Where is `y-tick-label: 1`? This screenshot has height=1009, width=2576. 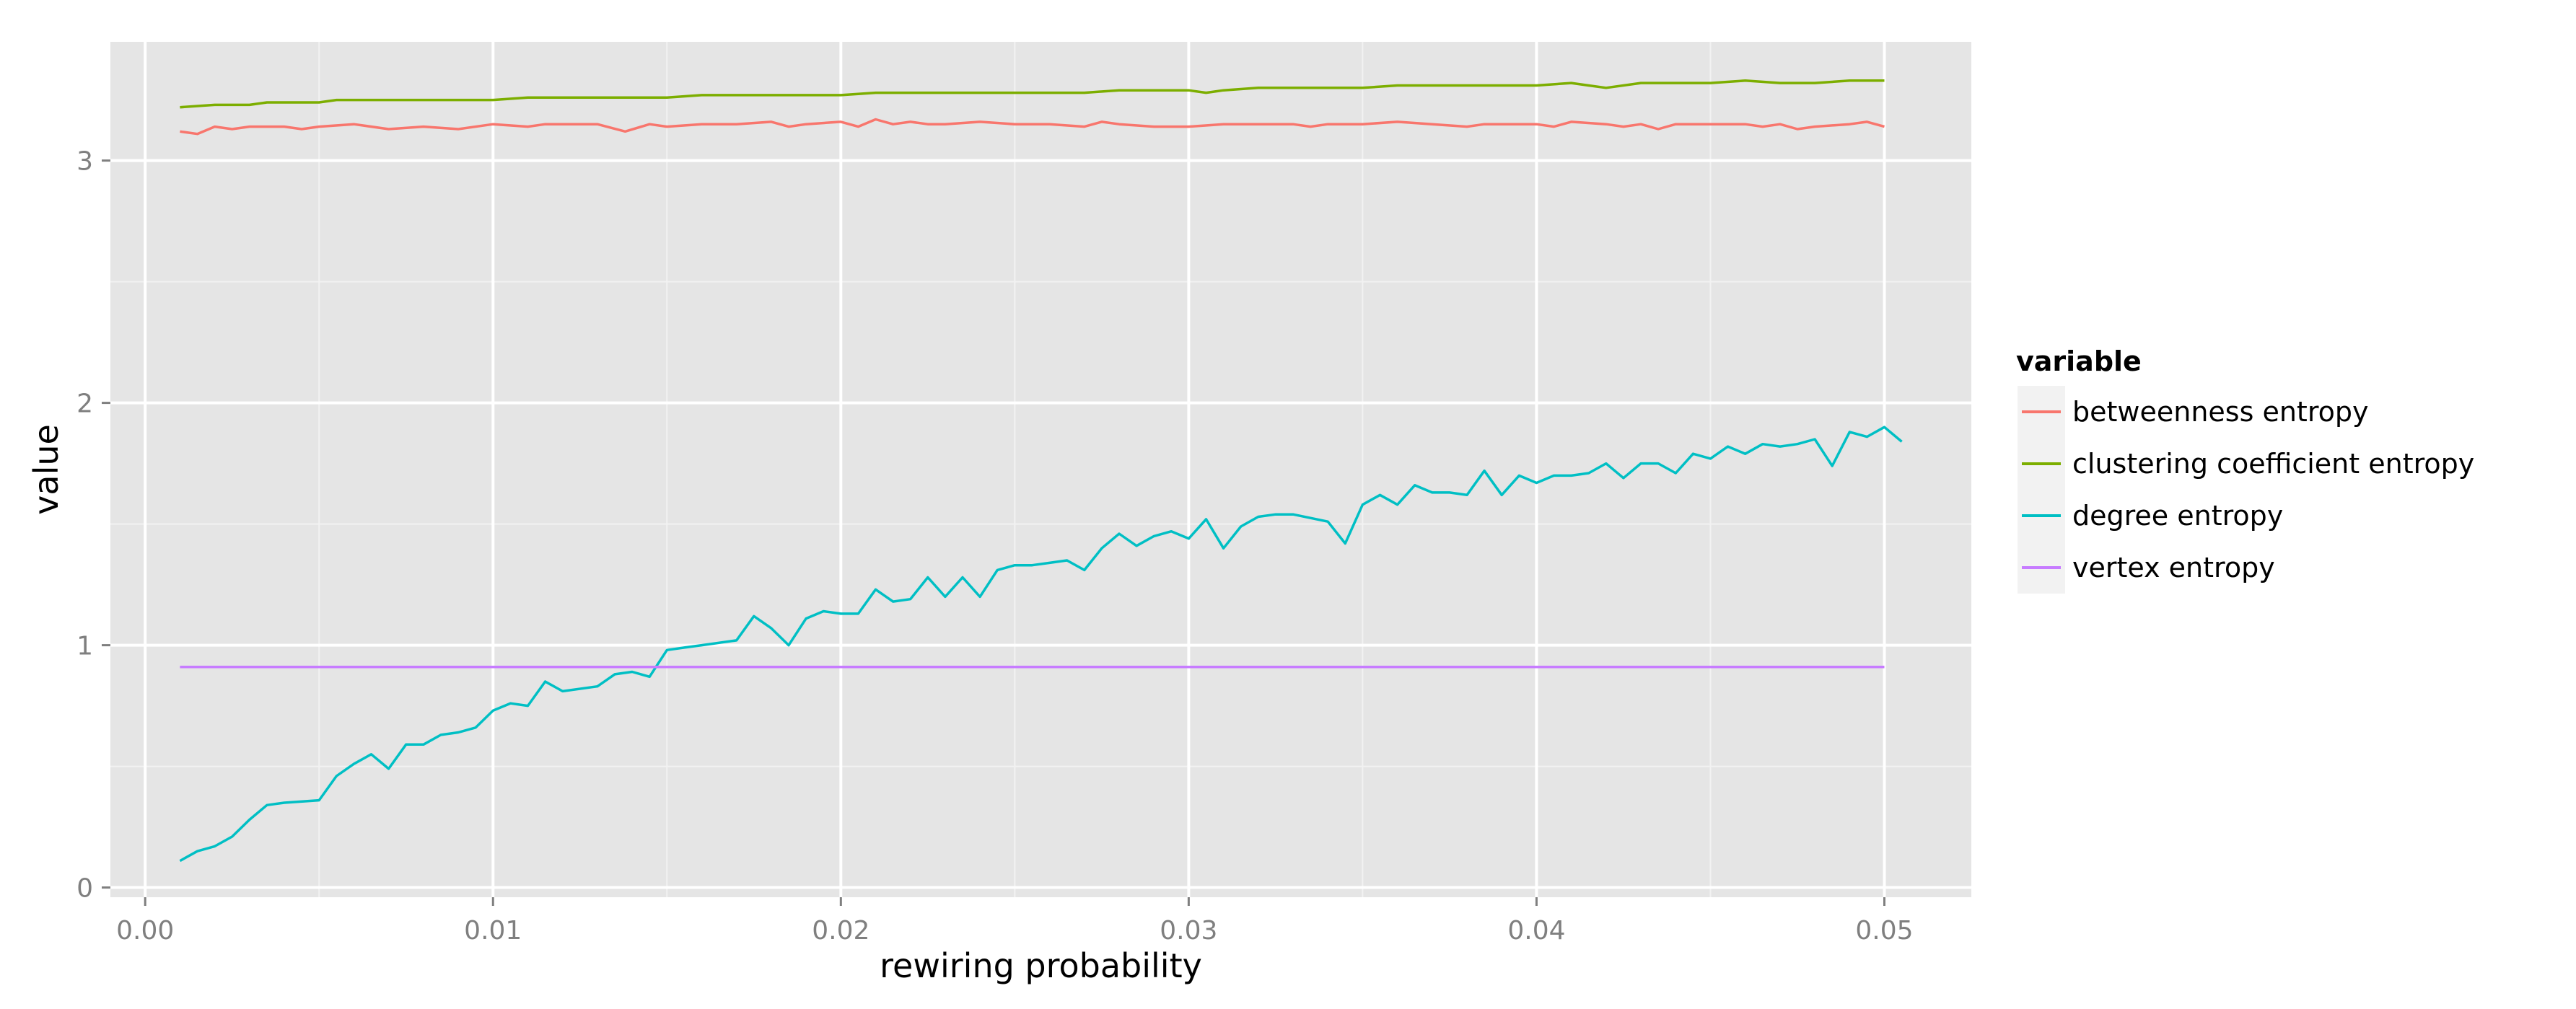 y-tick-label: 1 is located at coordinates (84, 646).